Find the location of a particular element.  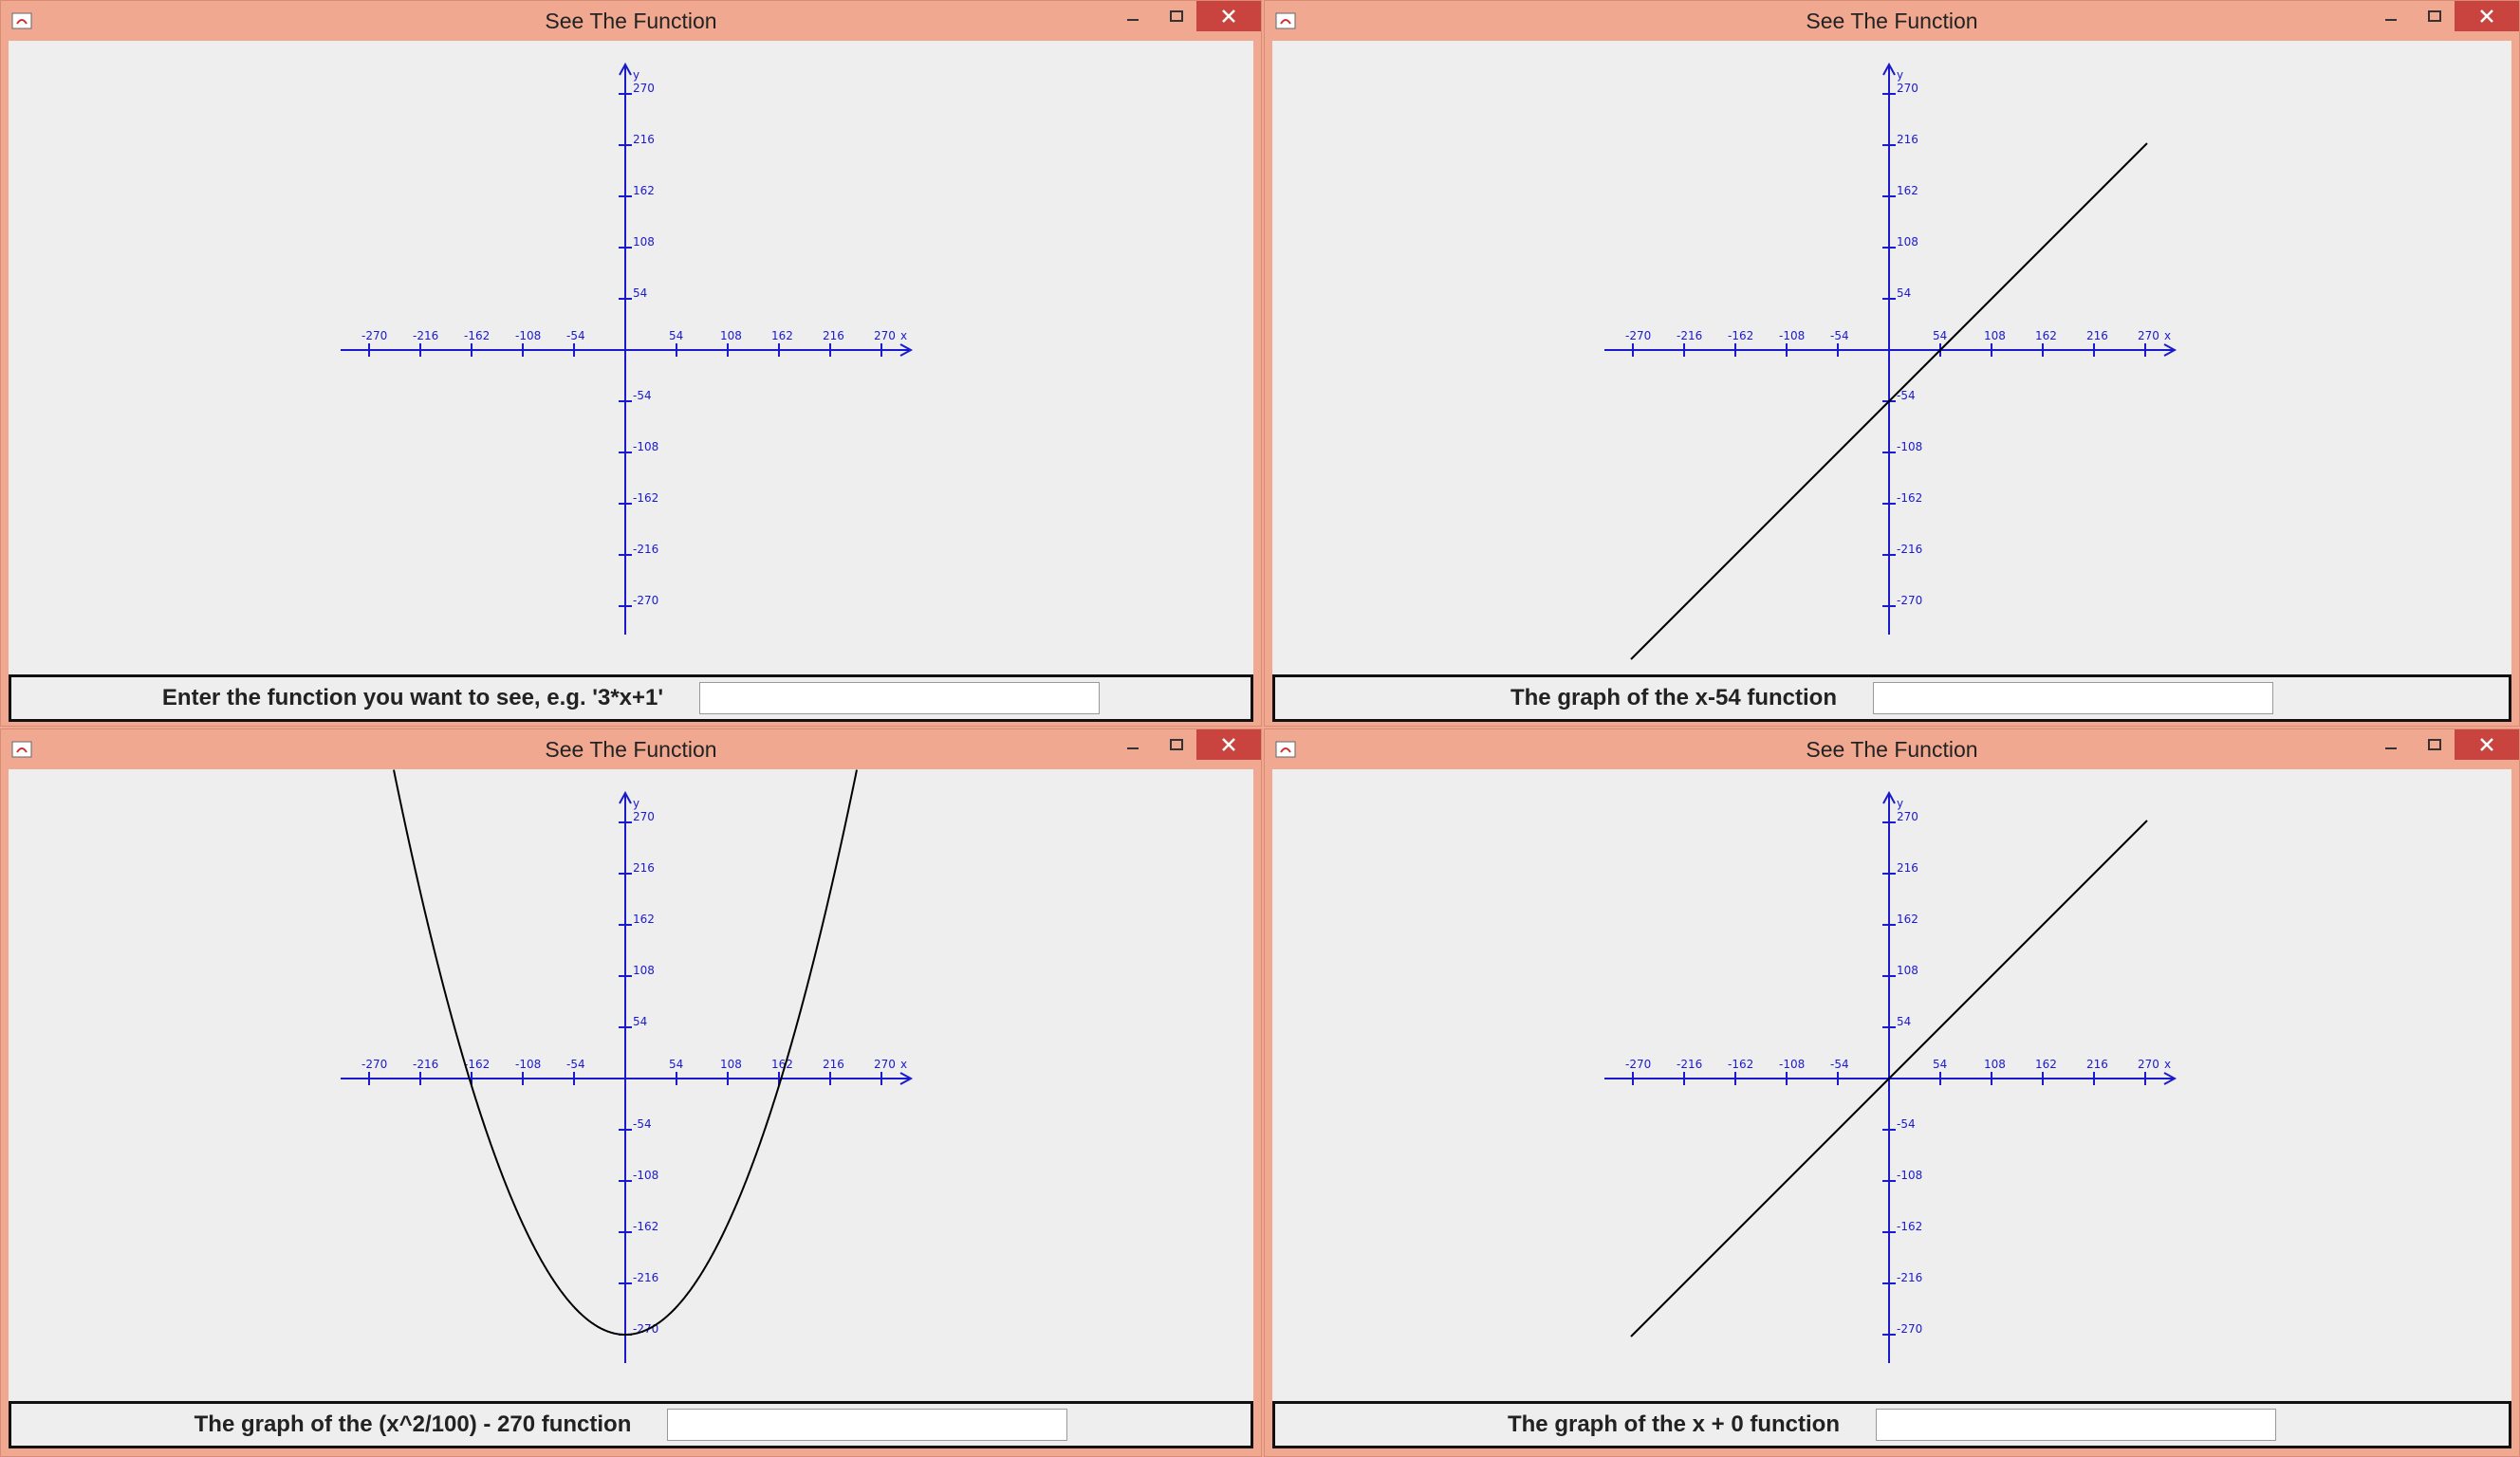

footer-label: The graph of the x + 0 function is located at coordinates (1673, 1424).